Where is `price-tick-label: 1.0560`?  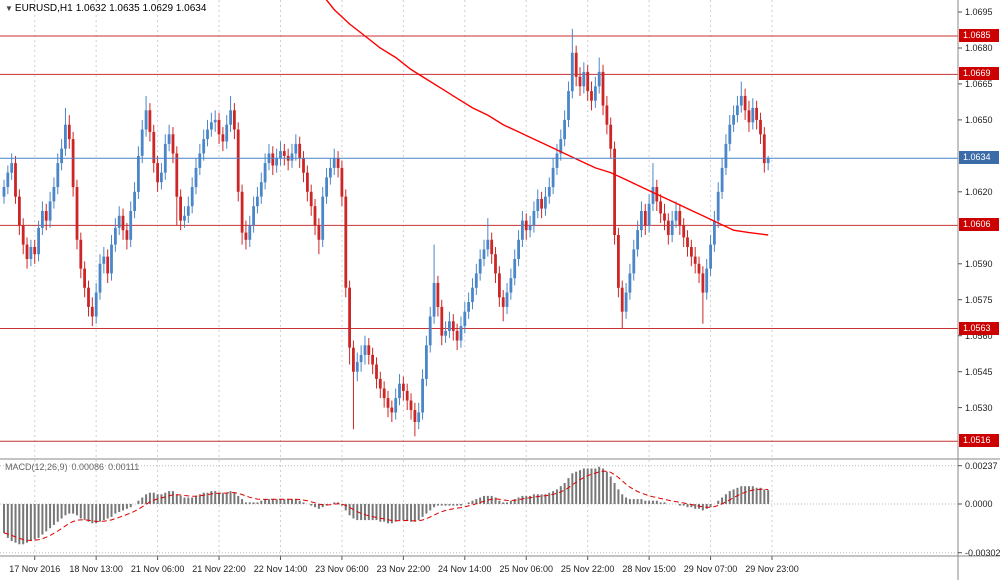
price-tick-label: 1.0560 is located at coordinates (979, 335).